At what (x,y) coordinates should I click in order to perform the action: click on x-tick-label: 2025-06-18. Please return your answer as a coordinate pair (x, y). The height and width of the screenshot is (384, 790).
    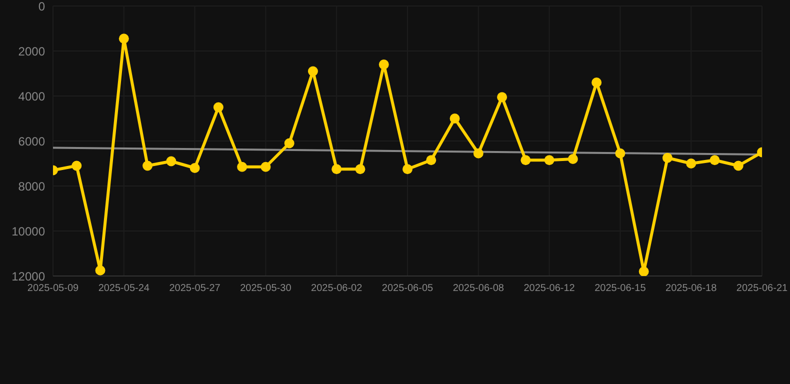
    Looking at the image, I should click on (692, 288).